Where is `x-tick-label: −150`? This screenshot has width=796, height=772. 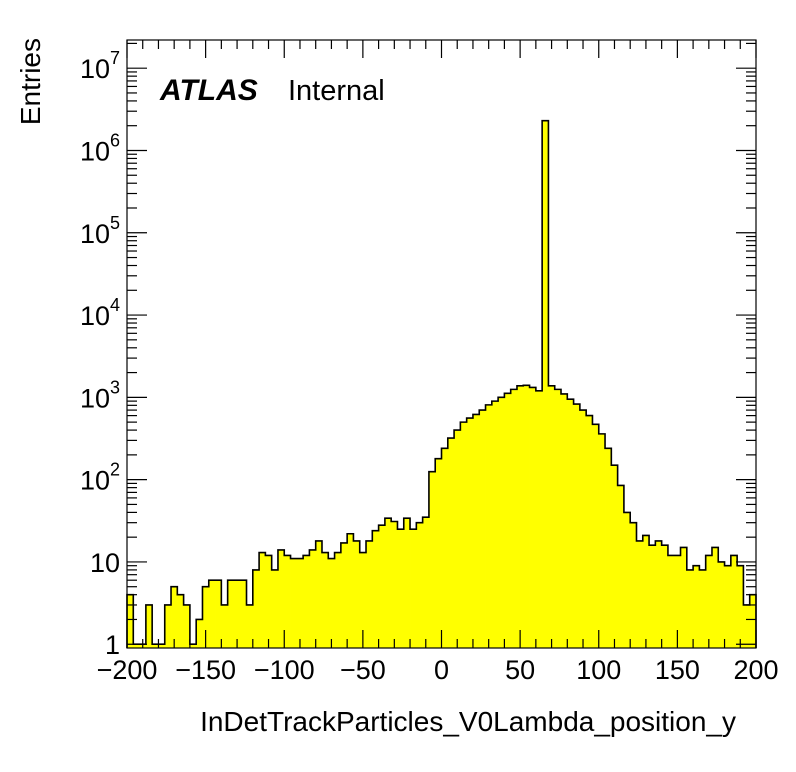 x-tick-label: −150 is located at coordinates (205, 670).